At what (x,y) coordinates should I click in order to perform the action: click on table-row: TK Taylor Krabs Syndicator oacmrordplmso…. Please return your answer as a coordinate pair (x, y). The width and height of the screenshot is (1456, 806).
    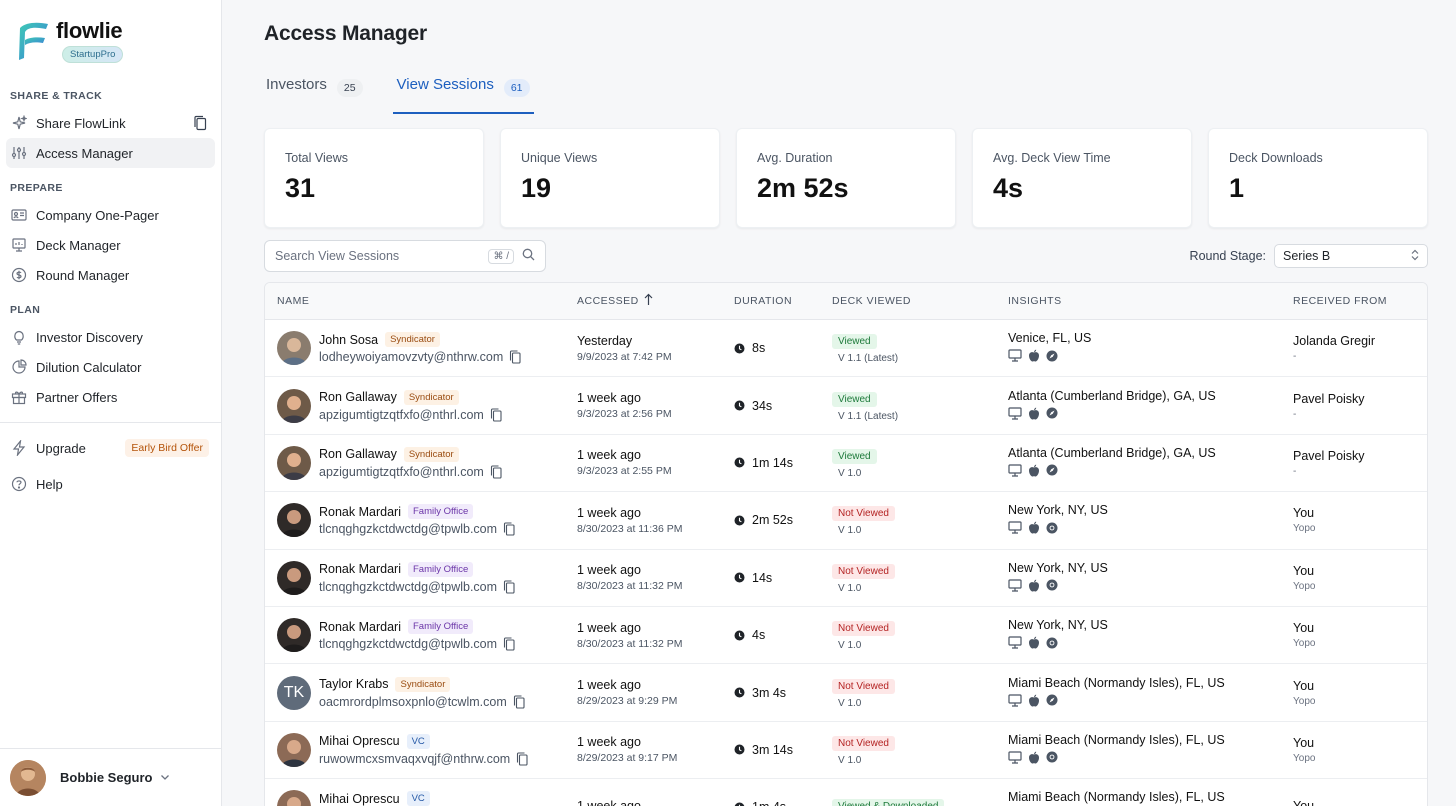
    Looking at the image, I should click on (846, 693).